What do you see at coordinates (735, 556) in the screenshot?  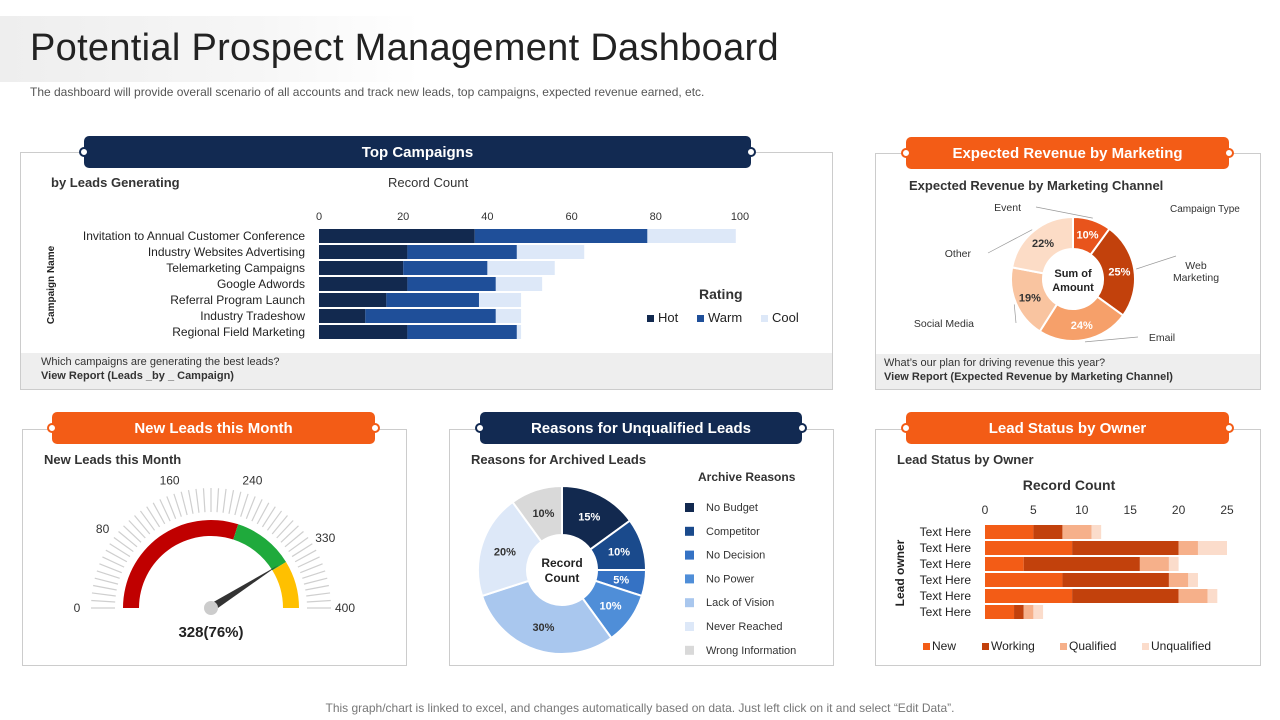 I see `legend-label: No Decision` at bounding box center [735, 556].